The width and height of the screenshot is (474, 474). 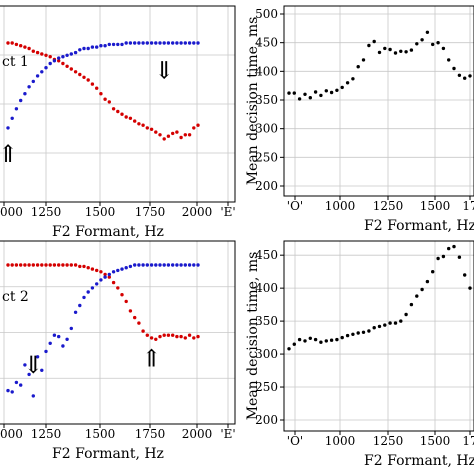 What do you see at coordinates (435, 206) in the screenshot?
I see `panel-top-right-xtick-label: 1500` at bounding box center [435, 206].